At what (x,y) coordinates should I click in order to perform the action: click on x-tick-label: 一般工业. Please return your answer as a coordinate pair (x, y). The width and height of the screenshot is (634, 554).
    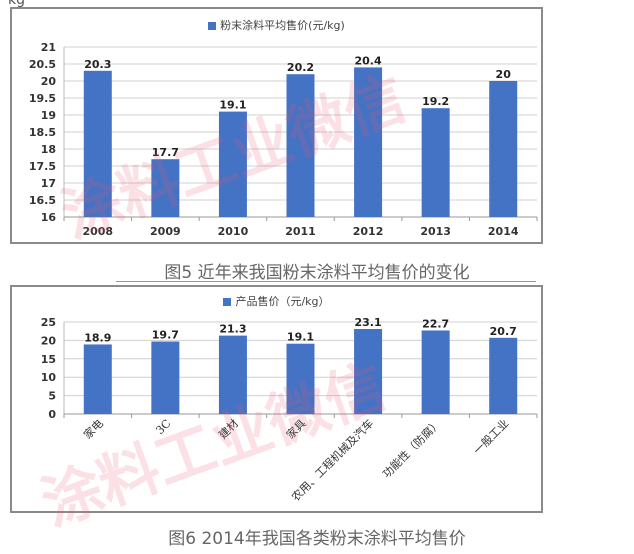
    Looking at the image, I should click on (491, 437).